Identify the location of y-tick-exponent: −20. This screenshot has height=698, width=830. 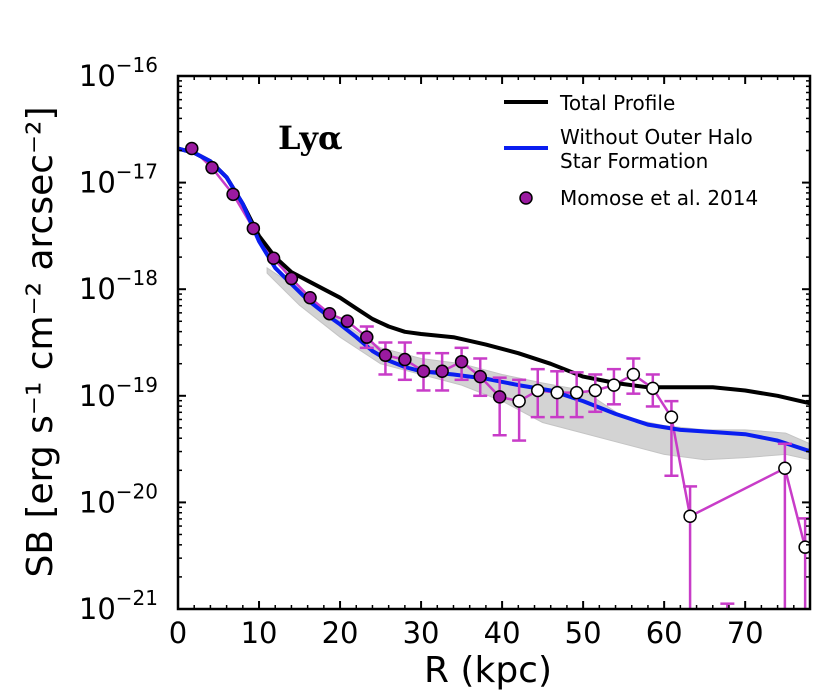
(137, 491).